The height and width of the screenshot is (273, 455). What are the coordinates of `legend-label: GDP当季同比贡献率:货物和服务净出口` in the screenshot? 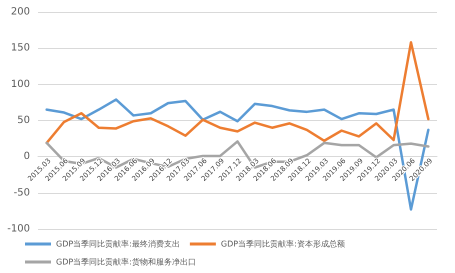 It's located at (126, 262).